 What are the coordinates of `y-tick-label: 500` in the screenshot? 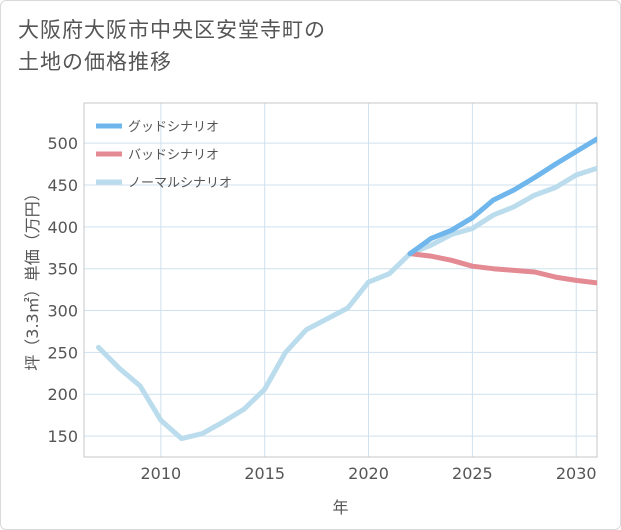 It's located at (62, 143).